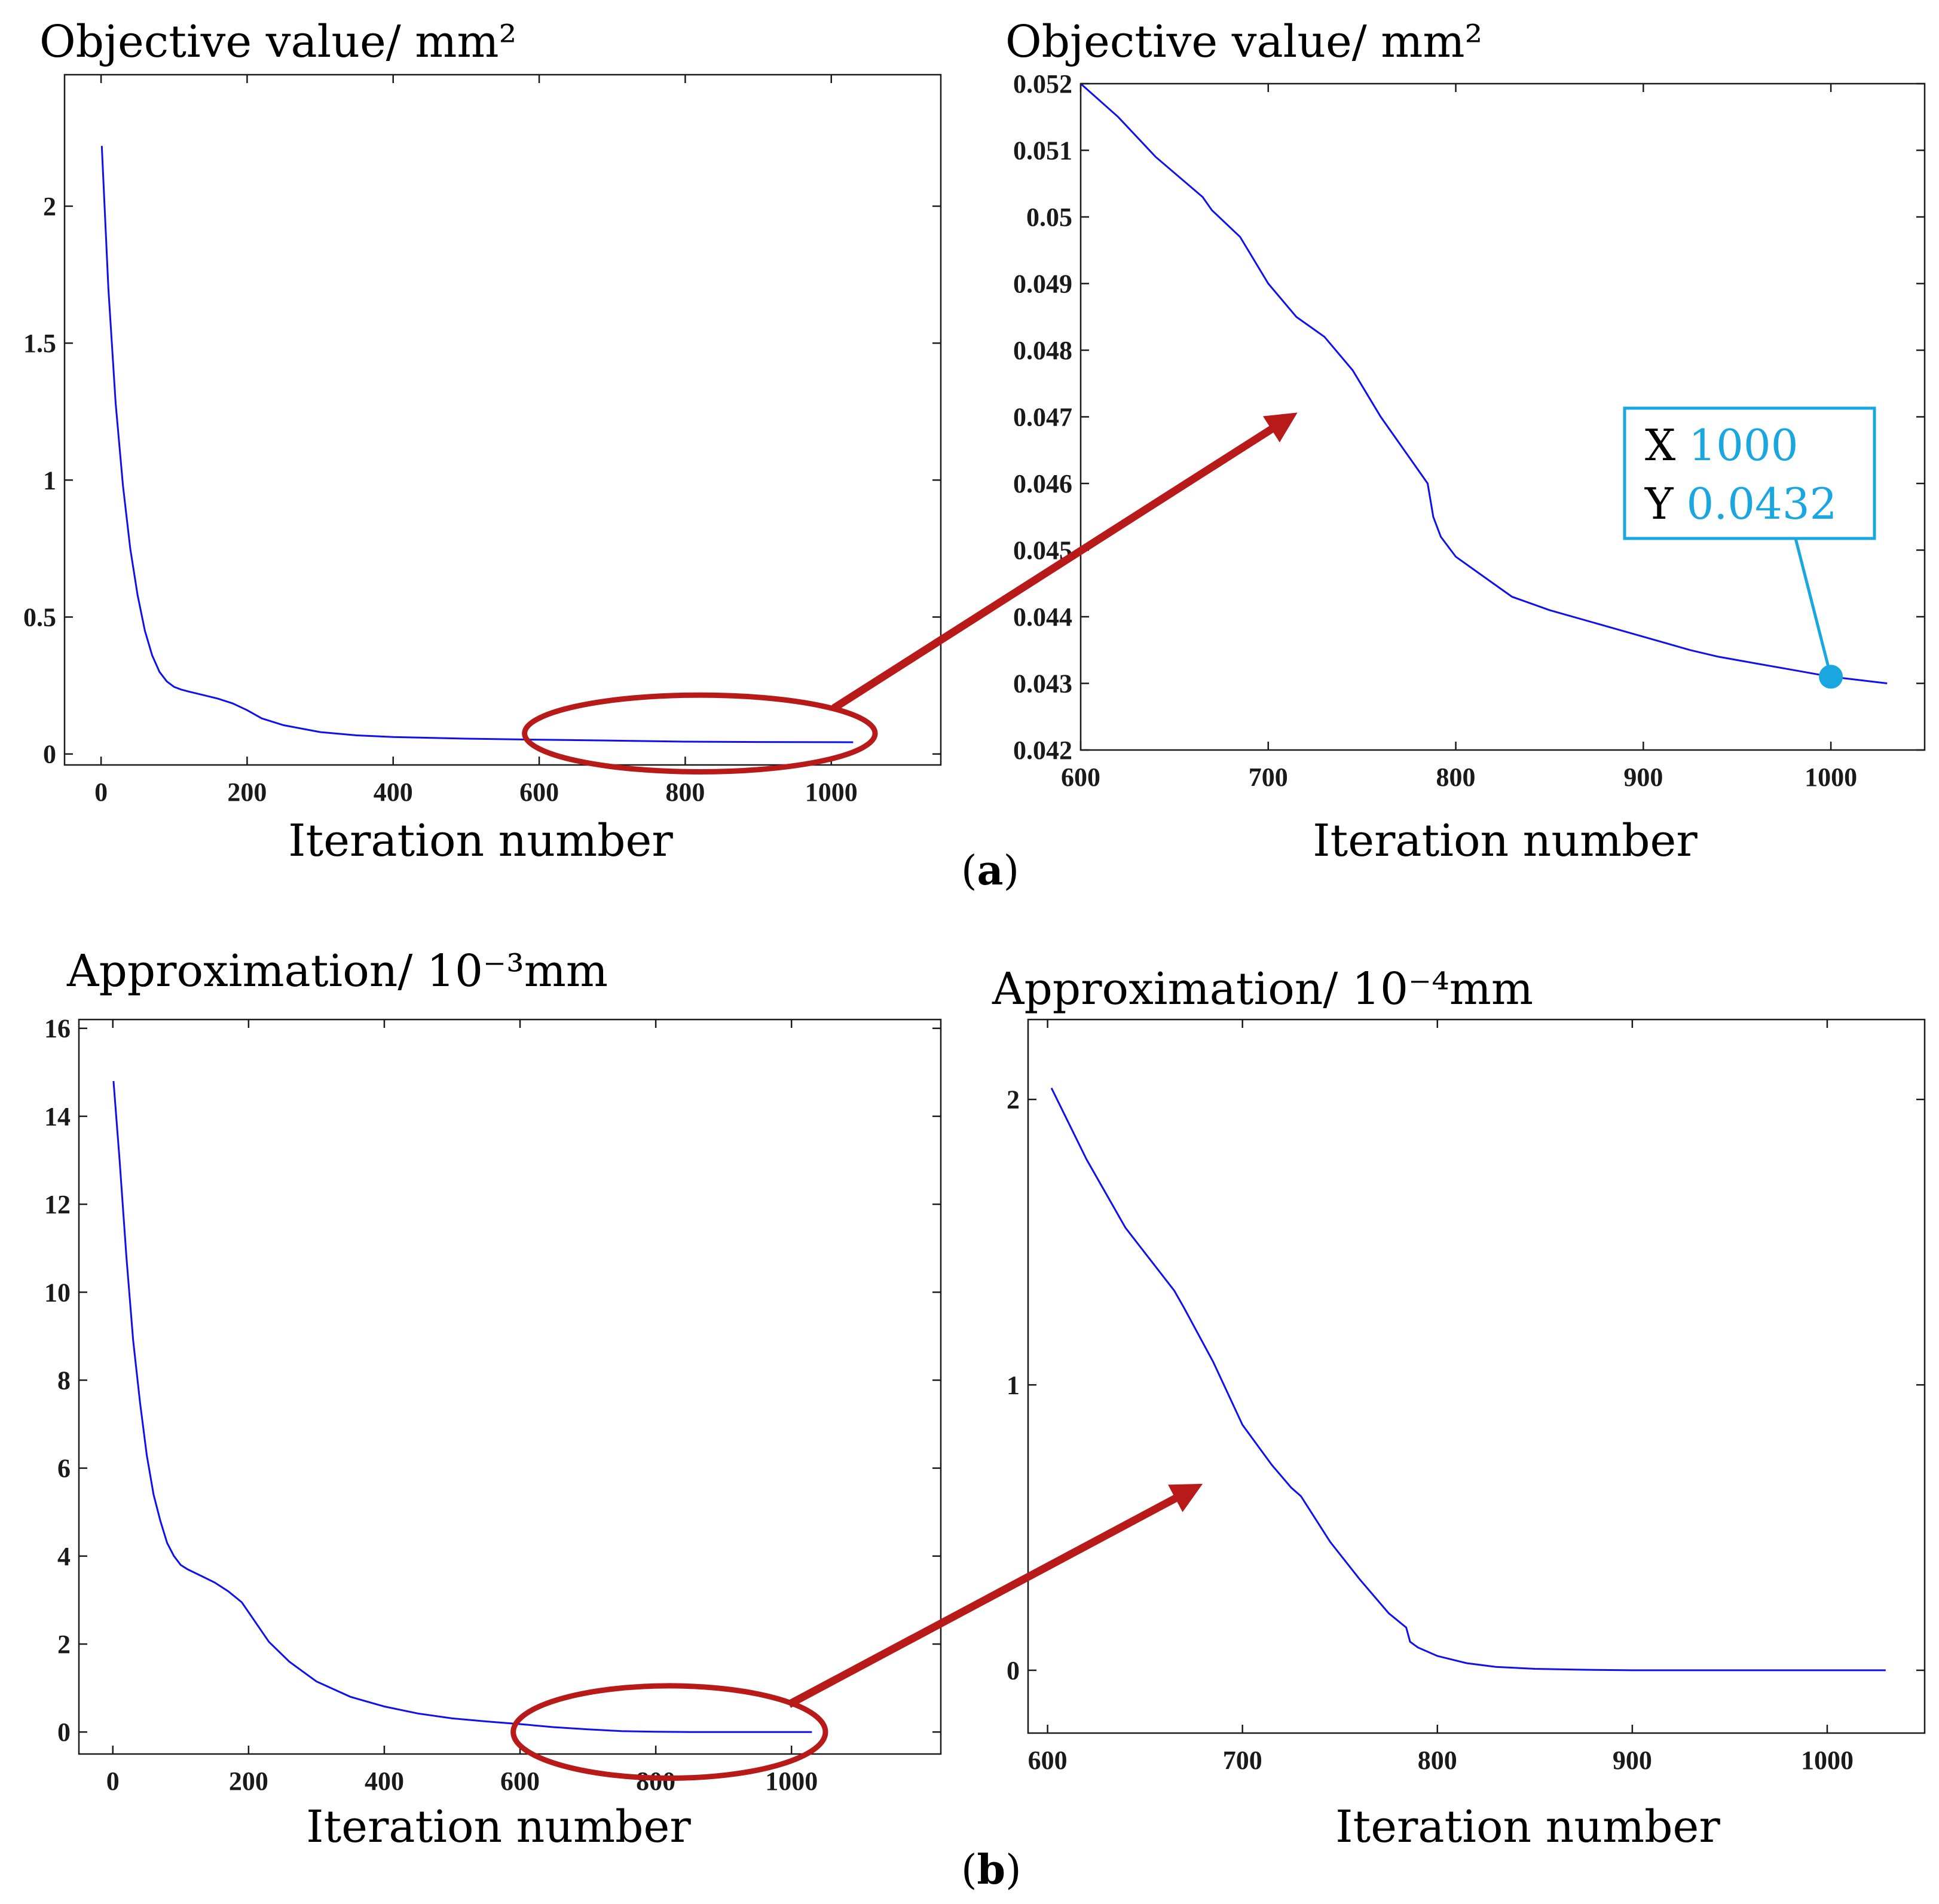 This screenshot has width=1939, height=1904. Describe the element at coordinates (57, 1204) in the screenshot. I see `y-tick-label: 12` at that location.